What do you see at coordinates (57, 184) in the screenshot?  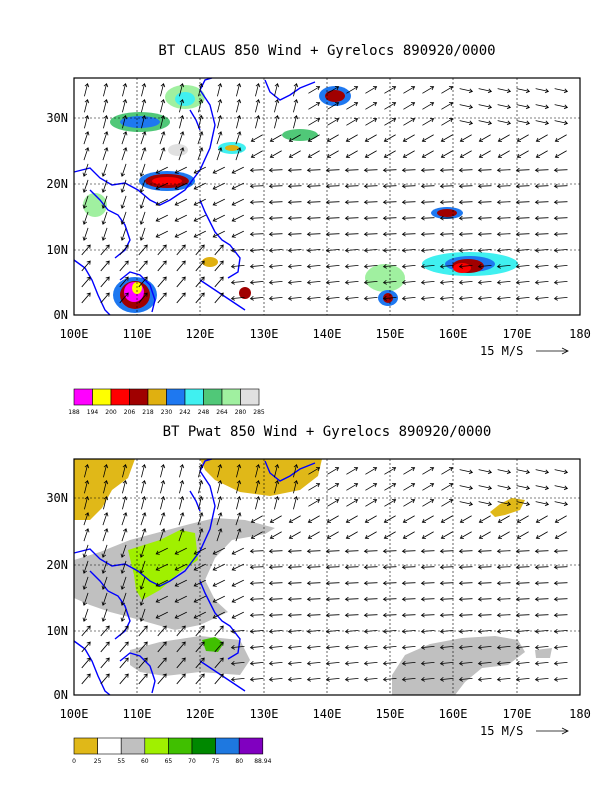 I see `y-tick-label: 20N` at bounding box center [57, 184].